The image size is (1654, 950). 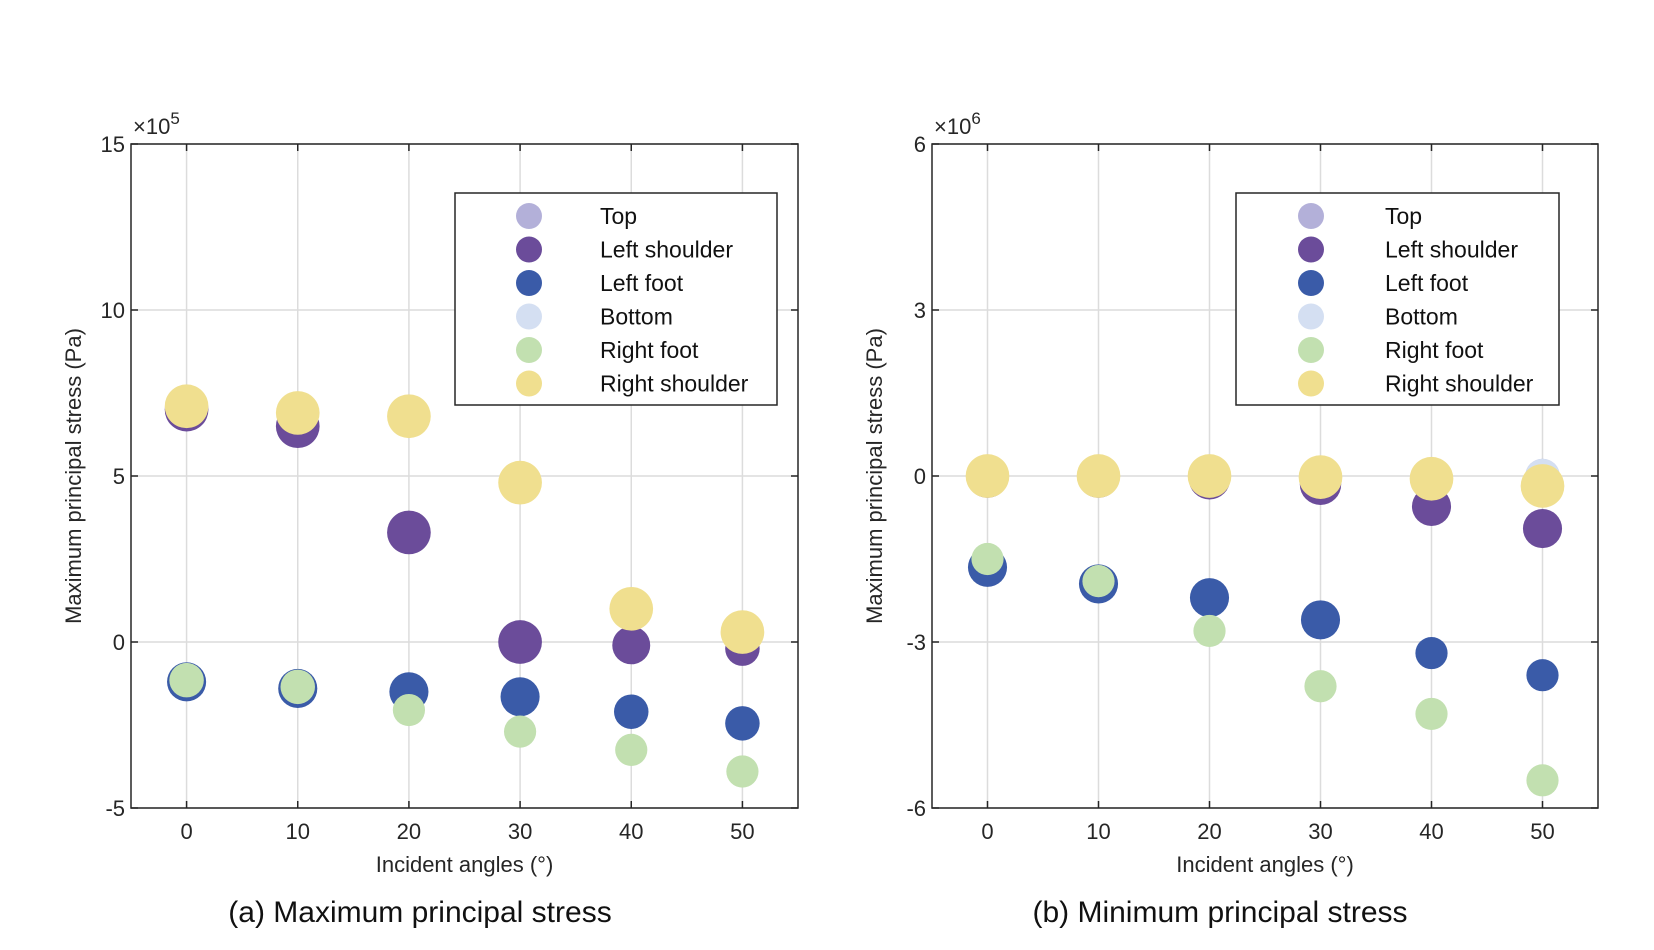 I want to click on y-multiplier: ×10⁵, so click(x=156, y=124).